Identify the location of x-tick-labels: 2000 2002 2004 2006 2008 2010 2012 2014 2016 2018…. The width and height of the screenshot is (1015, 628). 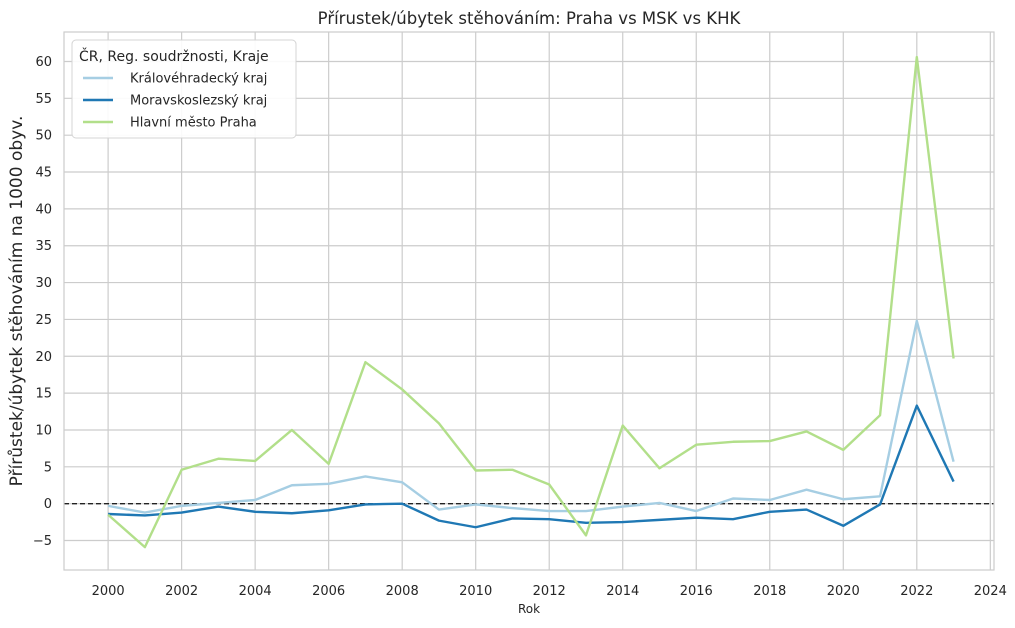
(549, 591).